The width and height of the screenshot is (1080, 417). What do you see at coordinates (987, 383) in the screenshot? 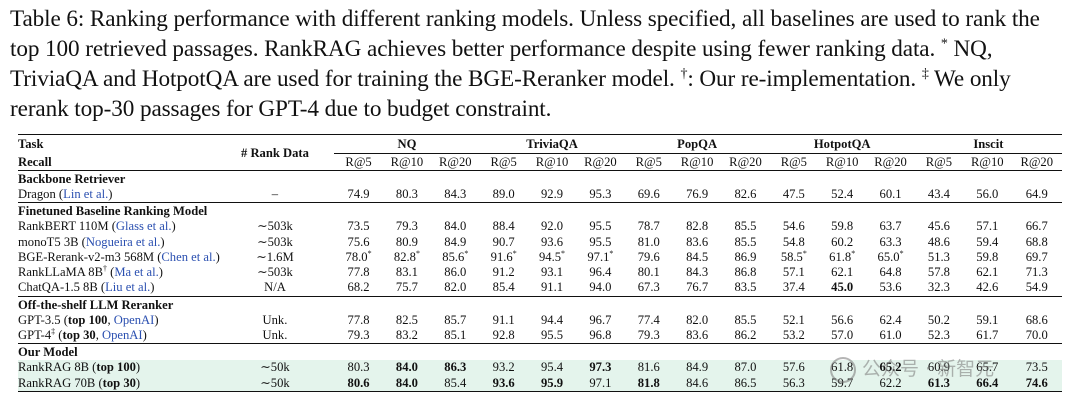
I see `recall-value-cell: 66.4` at bounding box center [987, 383].